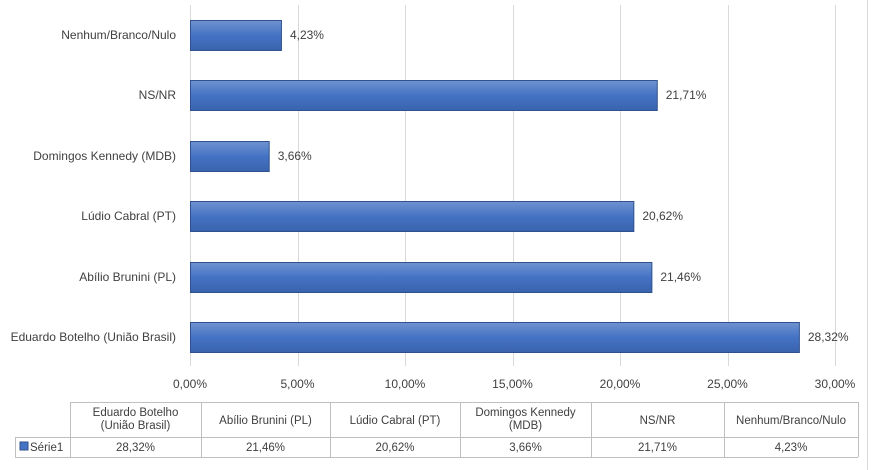  I want to click on table-column-header: Lúdio Cabral (PT), so click(395, 421).